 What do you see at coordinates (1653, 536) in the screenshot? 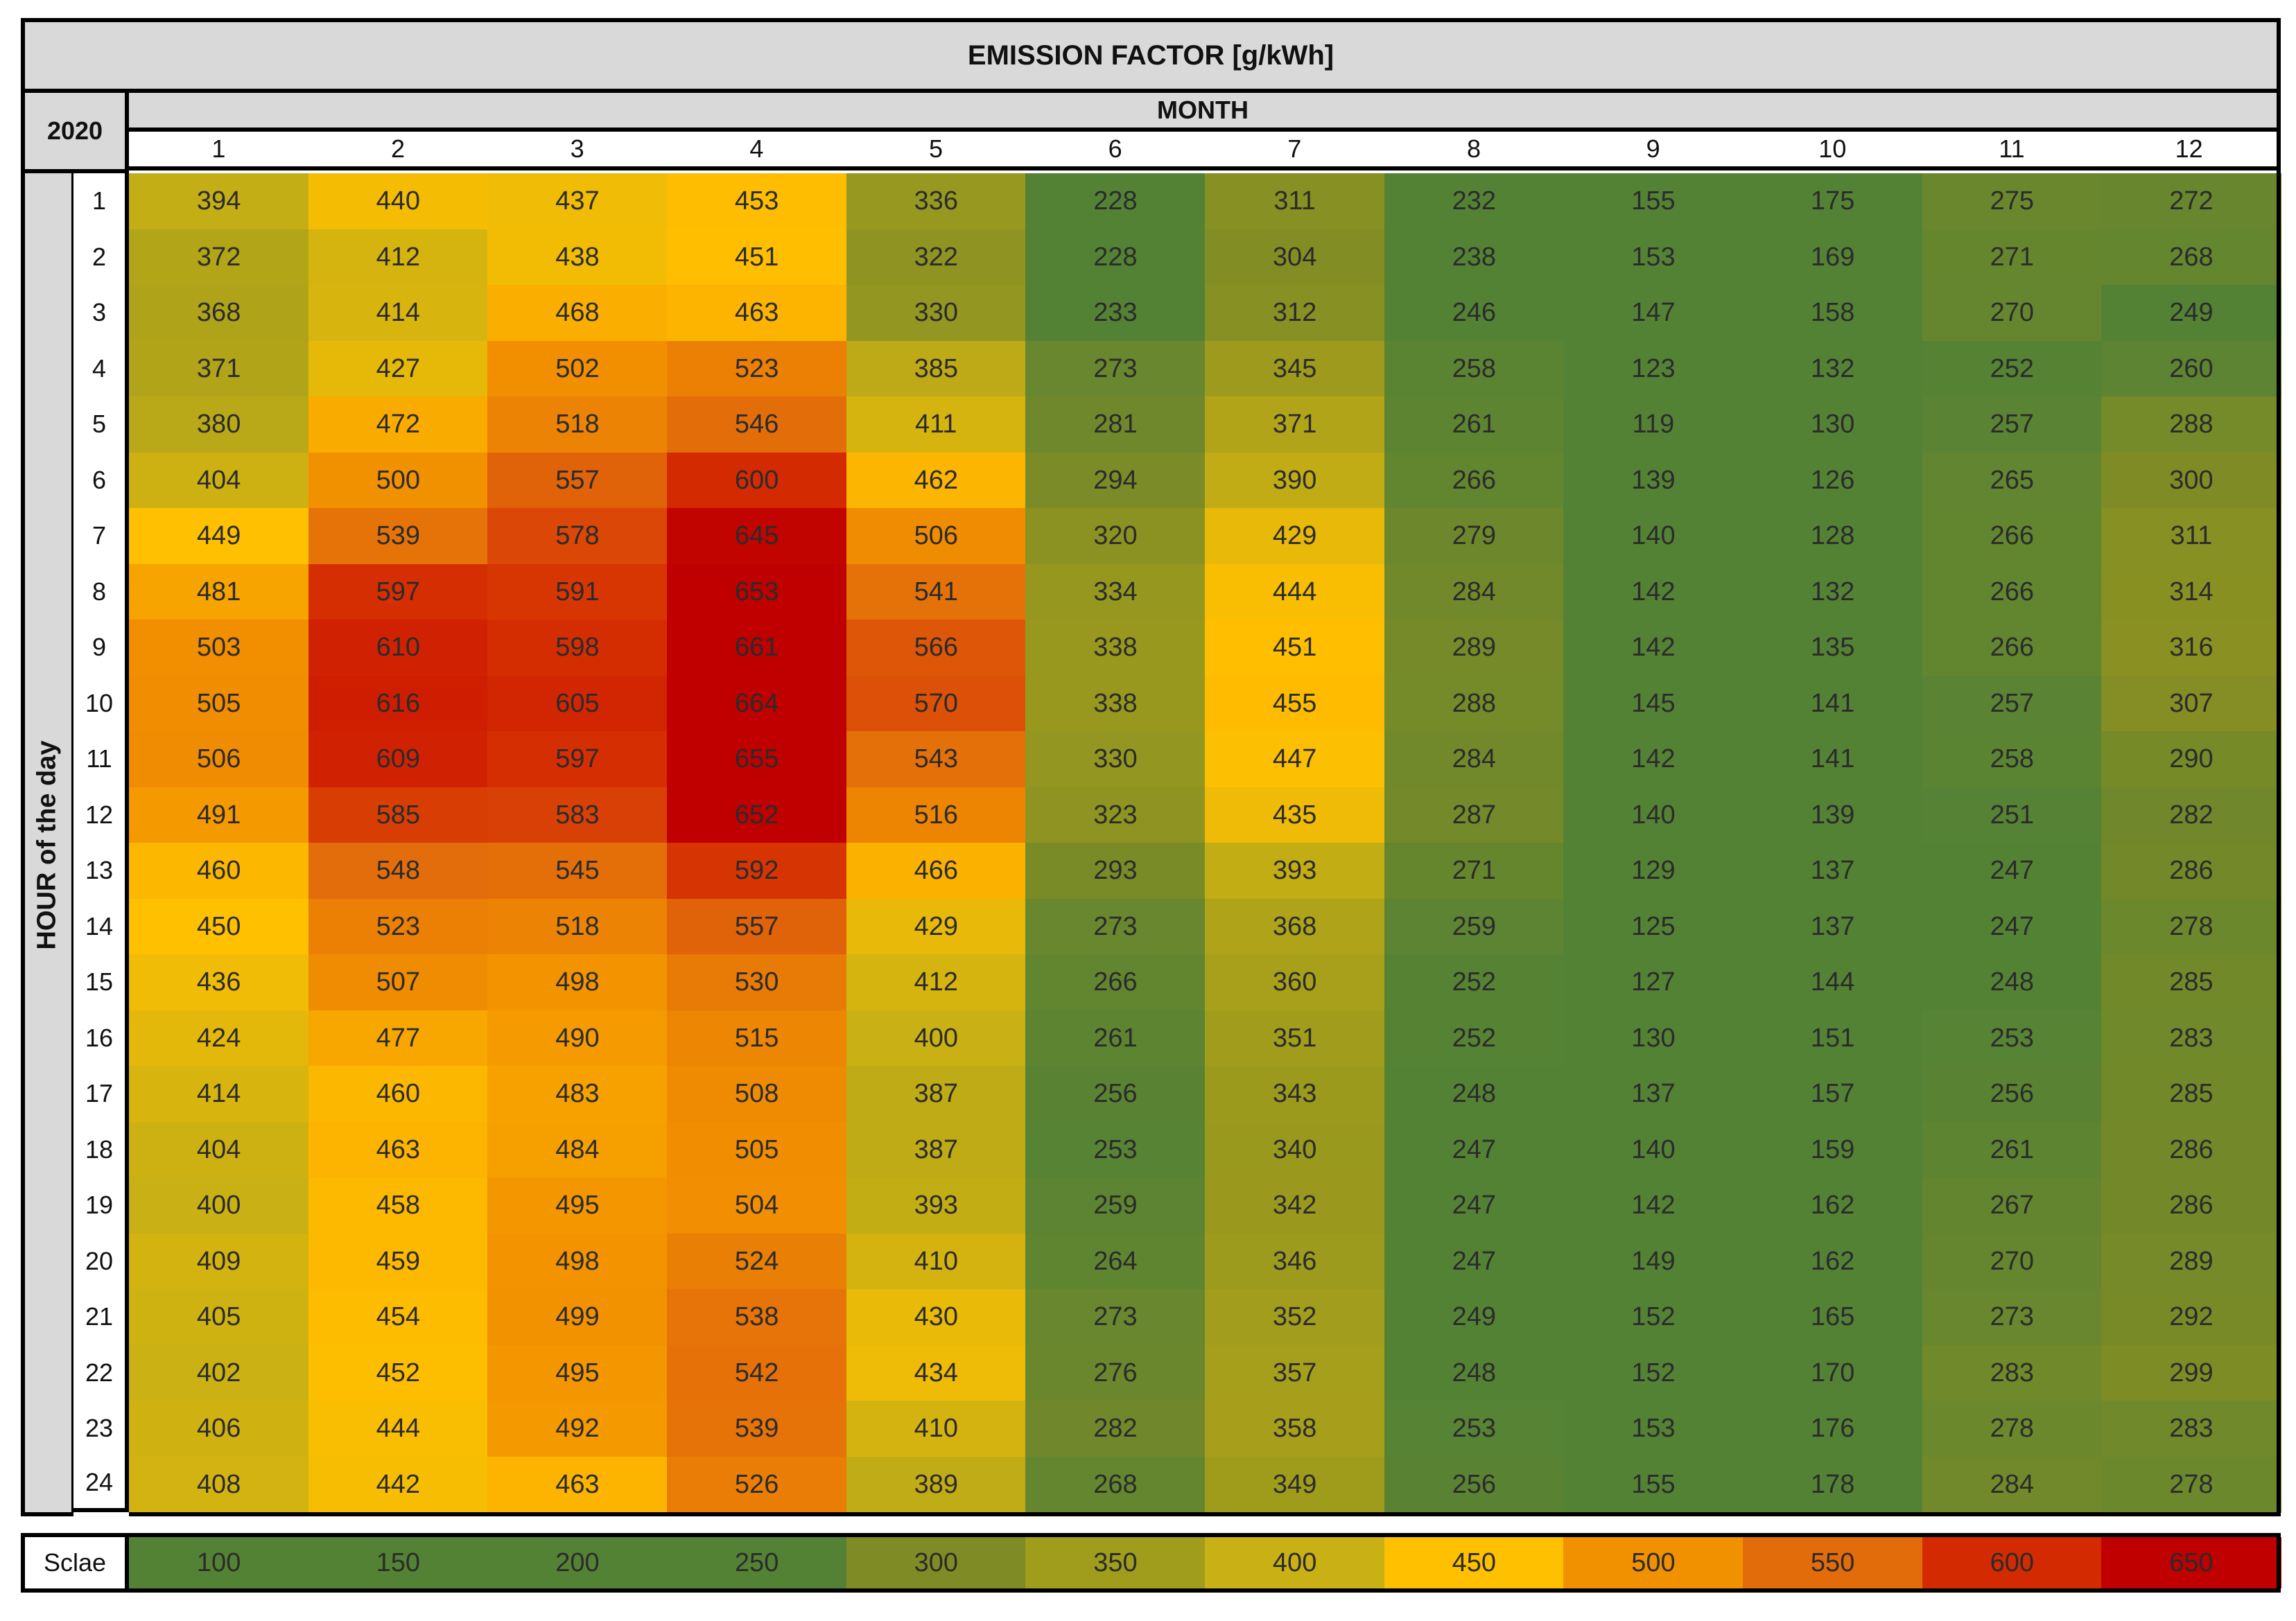
I see `heatmap-cell: 140` at bounding box center [1653, 536].